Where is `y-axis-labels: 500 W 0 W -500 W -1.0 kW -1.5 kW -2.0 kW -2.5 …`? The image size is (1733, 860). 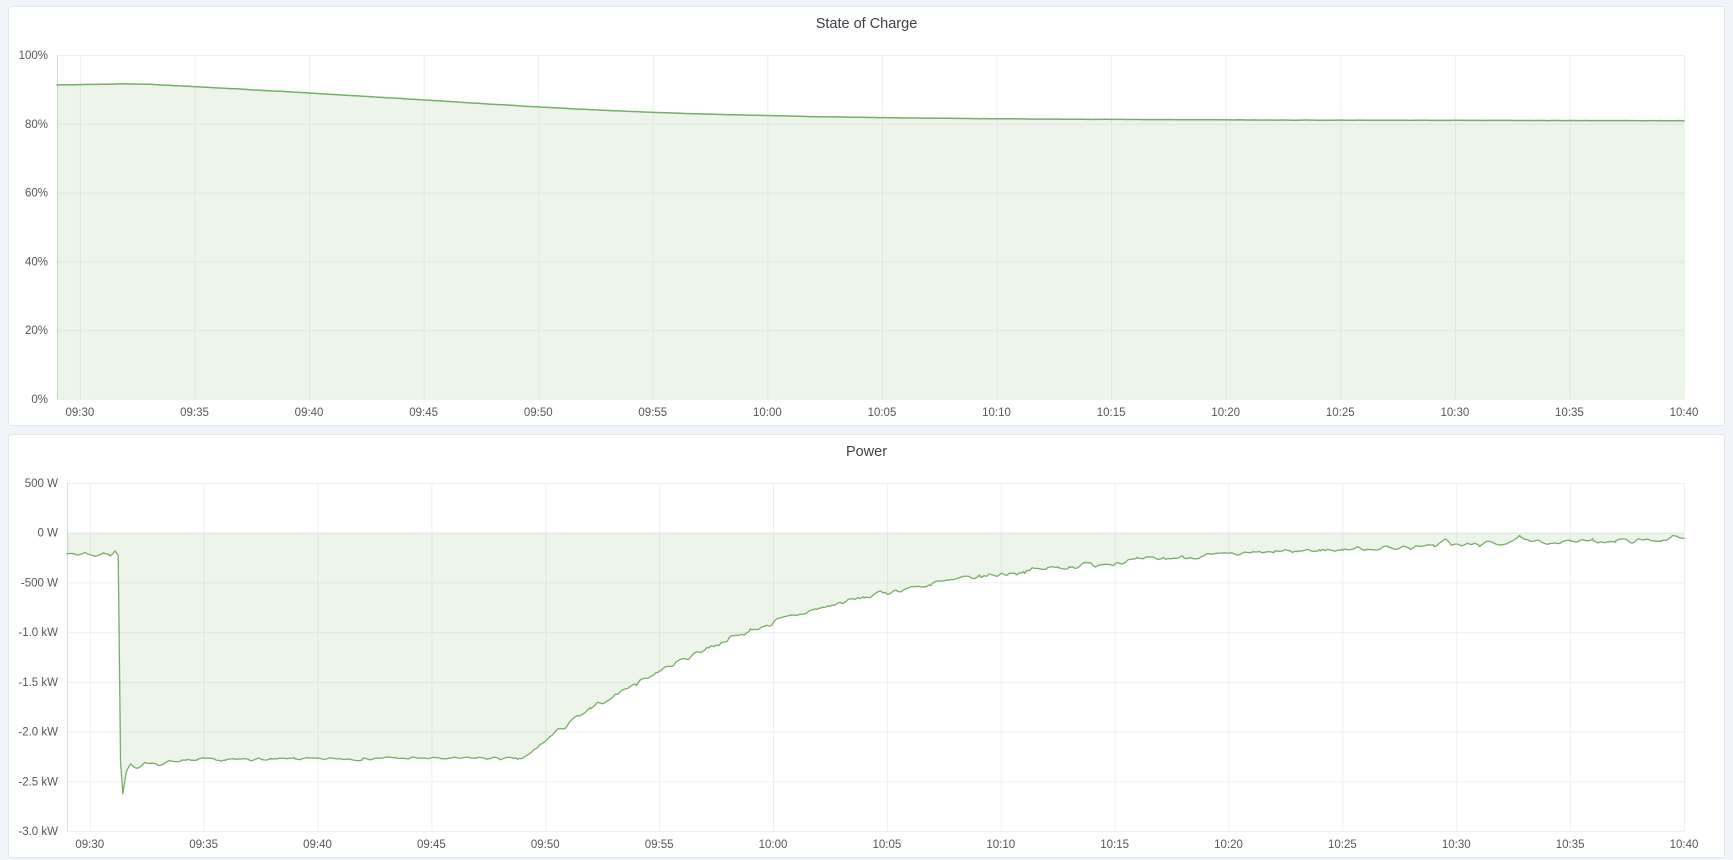
y-axis-labels: 500 W 0 W -500 W -1.0 kW -1.5 kW -2.0 kW -2.5 … is located at coordinates (38, 658).